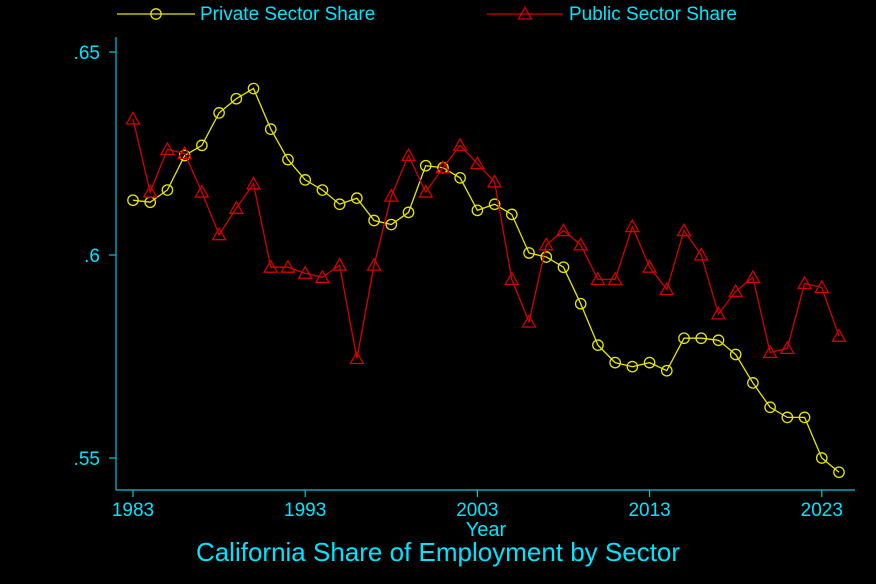  Describe the element at coordinates (477, 510) in the screenshot. I see `x-tick-label: 2003` at that location.